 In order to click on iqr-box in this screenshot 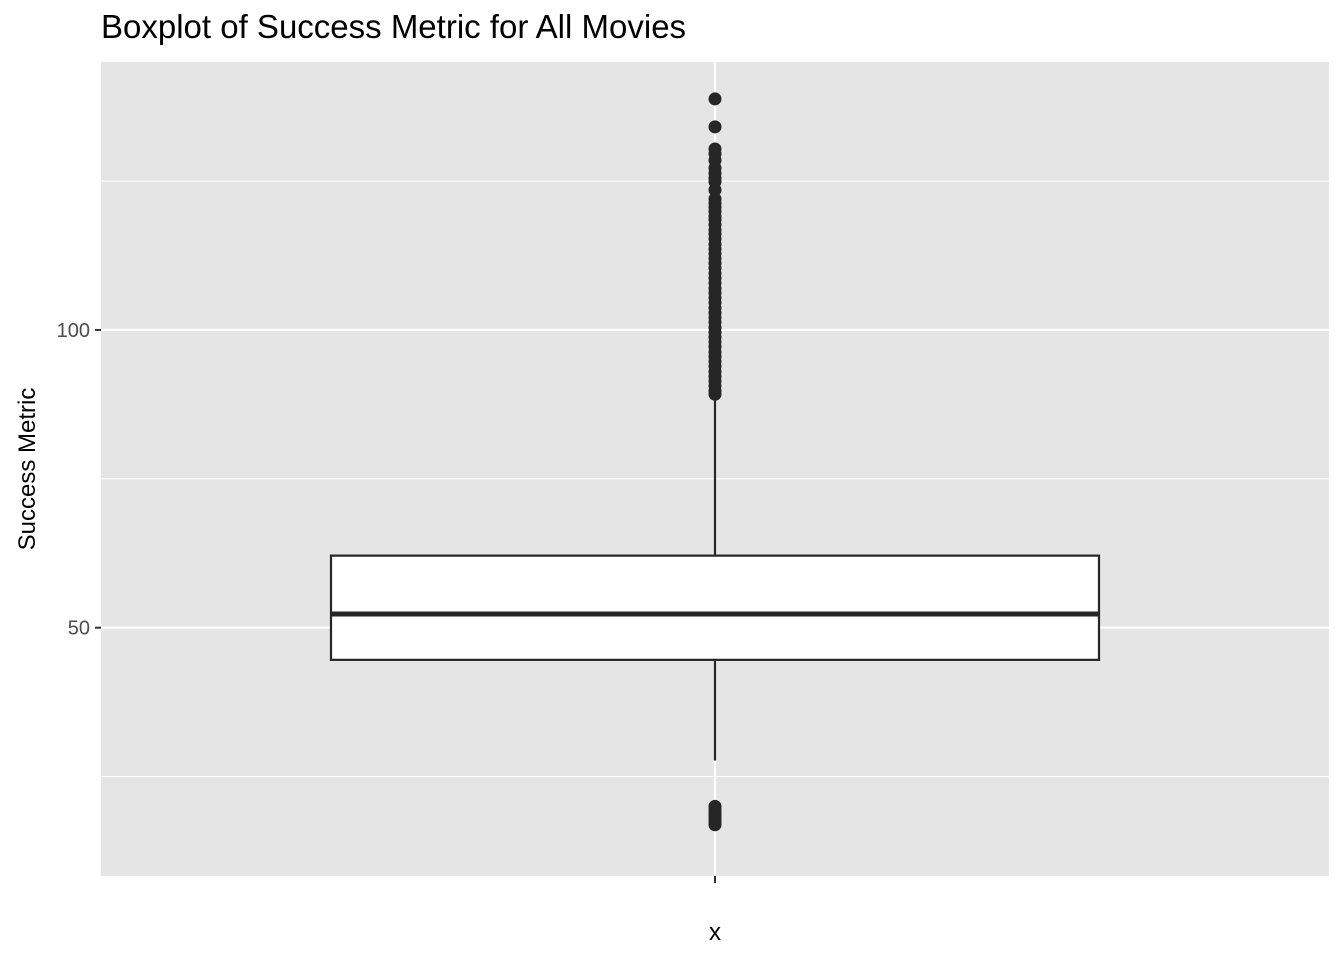, I will do `click(715, 607)`.